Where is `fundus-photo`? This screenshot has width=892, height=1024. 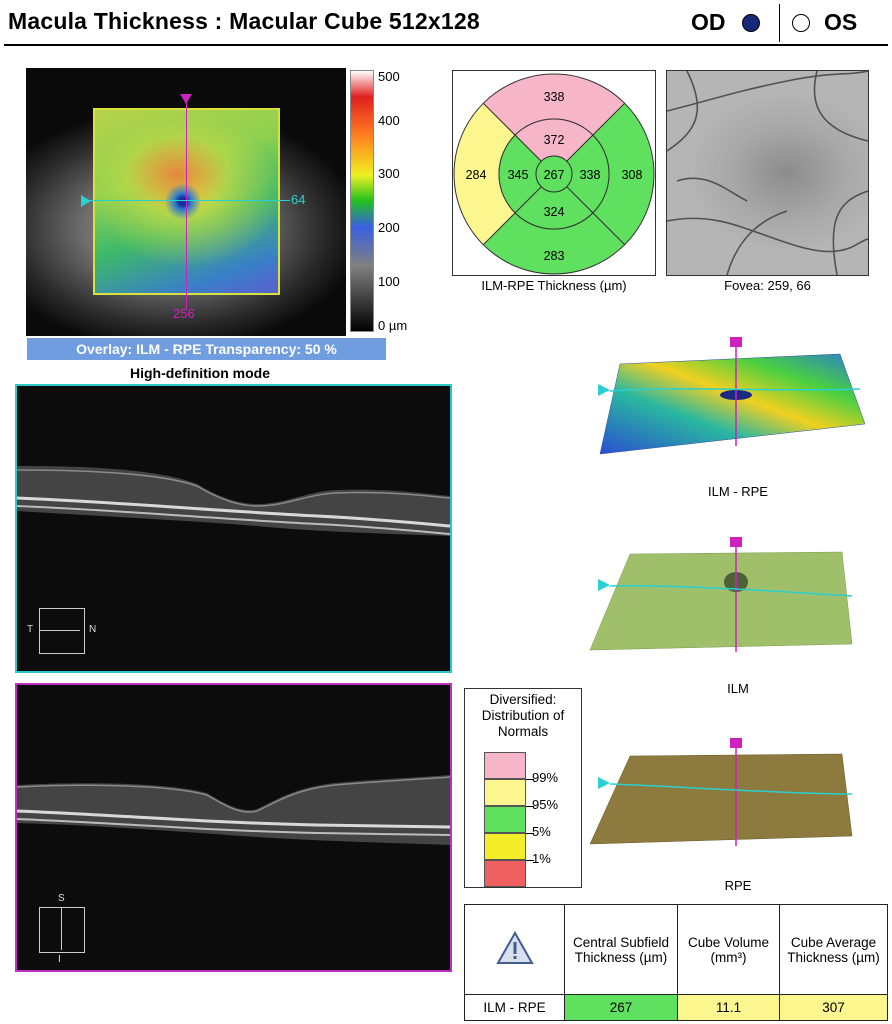 fundus-photo is located at coordinates (767, 173).